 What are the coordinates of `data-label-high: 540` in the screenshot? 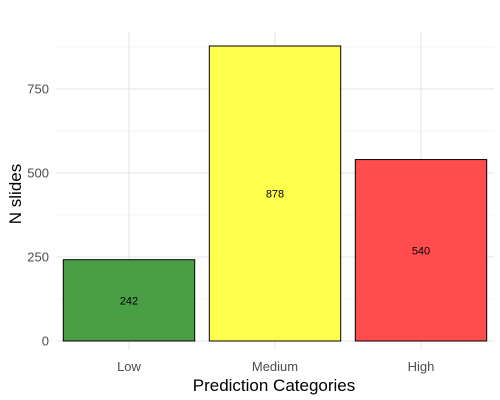 It's located at (421, 251).